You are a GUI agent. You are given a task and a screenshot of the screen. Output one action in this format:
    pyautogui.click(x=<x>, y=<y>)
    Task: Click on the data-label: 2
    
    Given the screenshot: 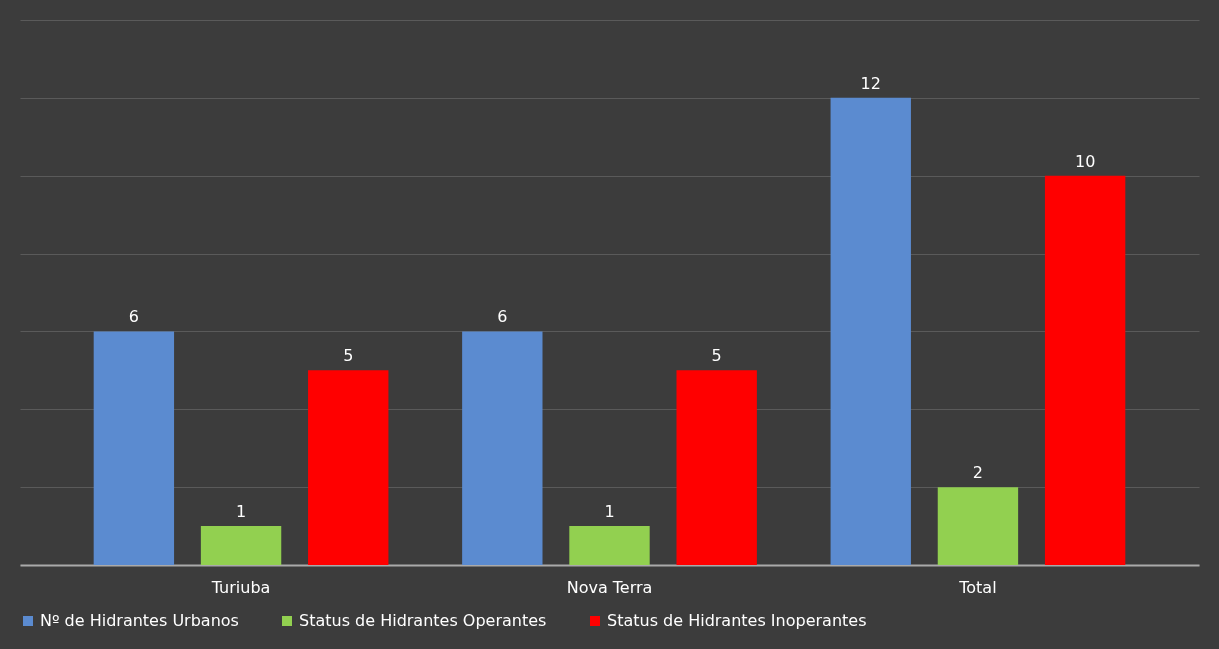 What is the action you would take?
    pyautogui.click(x=978, y=473)
    